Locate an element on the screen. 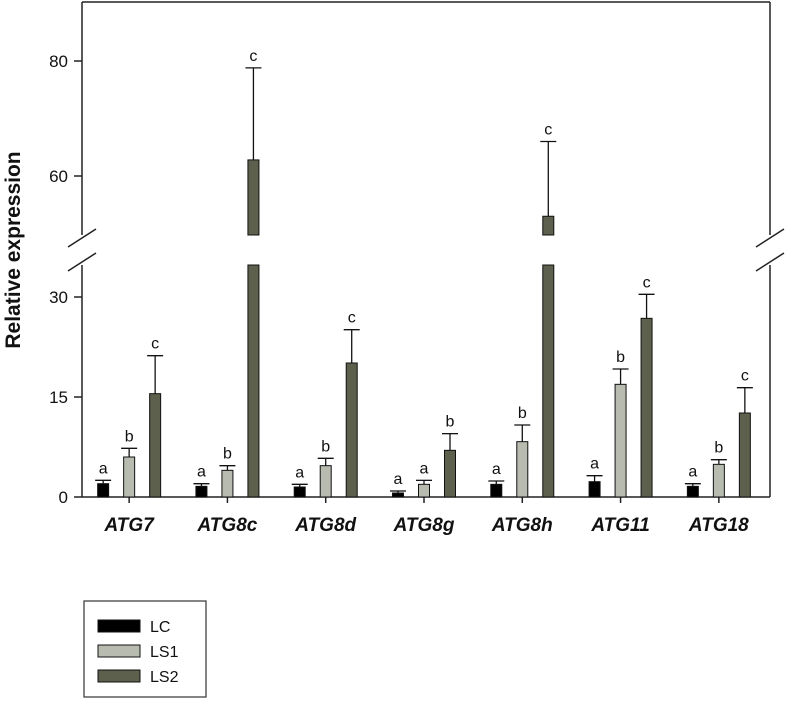  y-tick-label: 0 is located at coordinates (63, 497).